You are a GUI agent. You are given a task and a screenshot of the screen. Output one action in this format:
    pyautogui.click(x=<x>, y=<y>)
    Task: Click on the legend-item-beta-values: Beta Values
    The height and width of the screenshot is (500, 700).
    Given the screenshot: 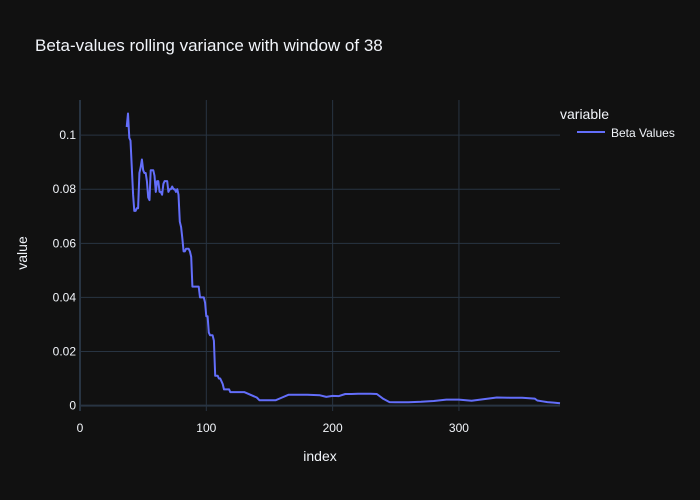 What is the action you would take?
    pyautogui.click(x=643, y=133)
    